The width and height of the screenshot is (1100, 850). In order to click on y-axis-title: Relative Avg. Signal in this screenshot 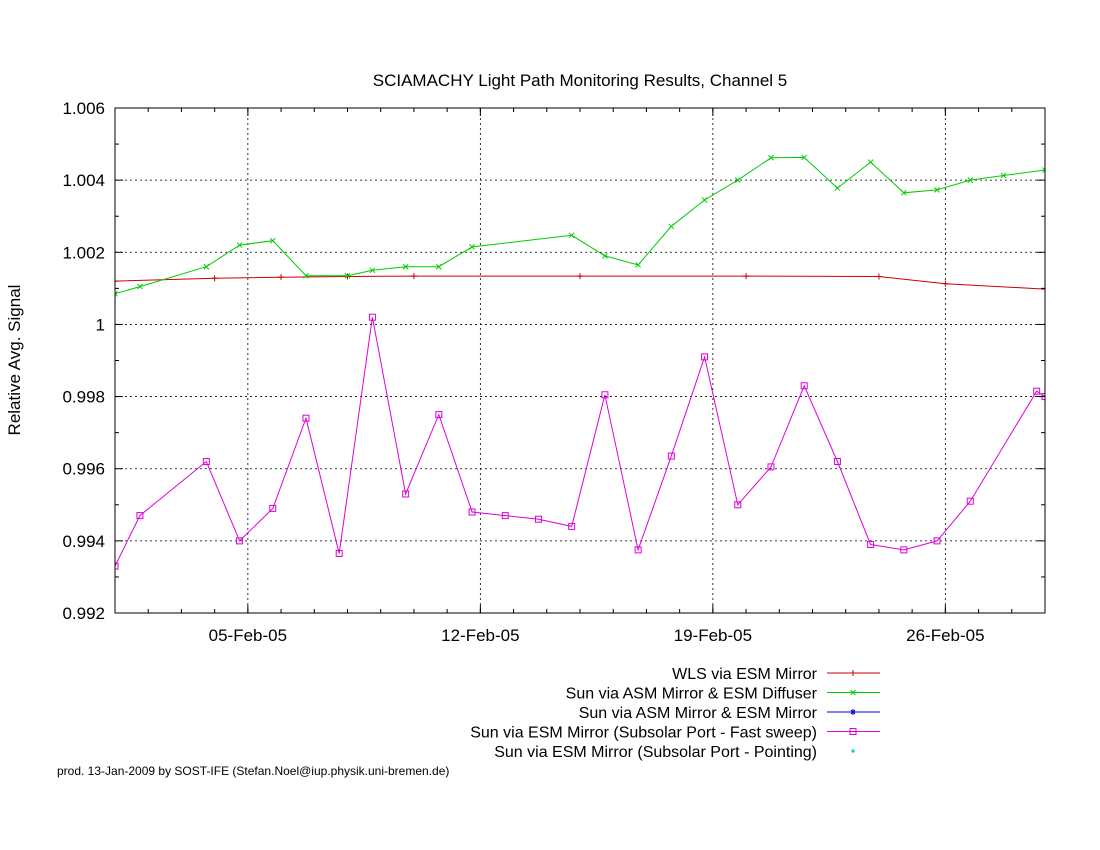, I will do `click(14, 360)`.